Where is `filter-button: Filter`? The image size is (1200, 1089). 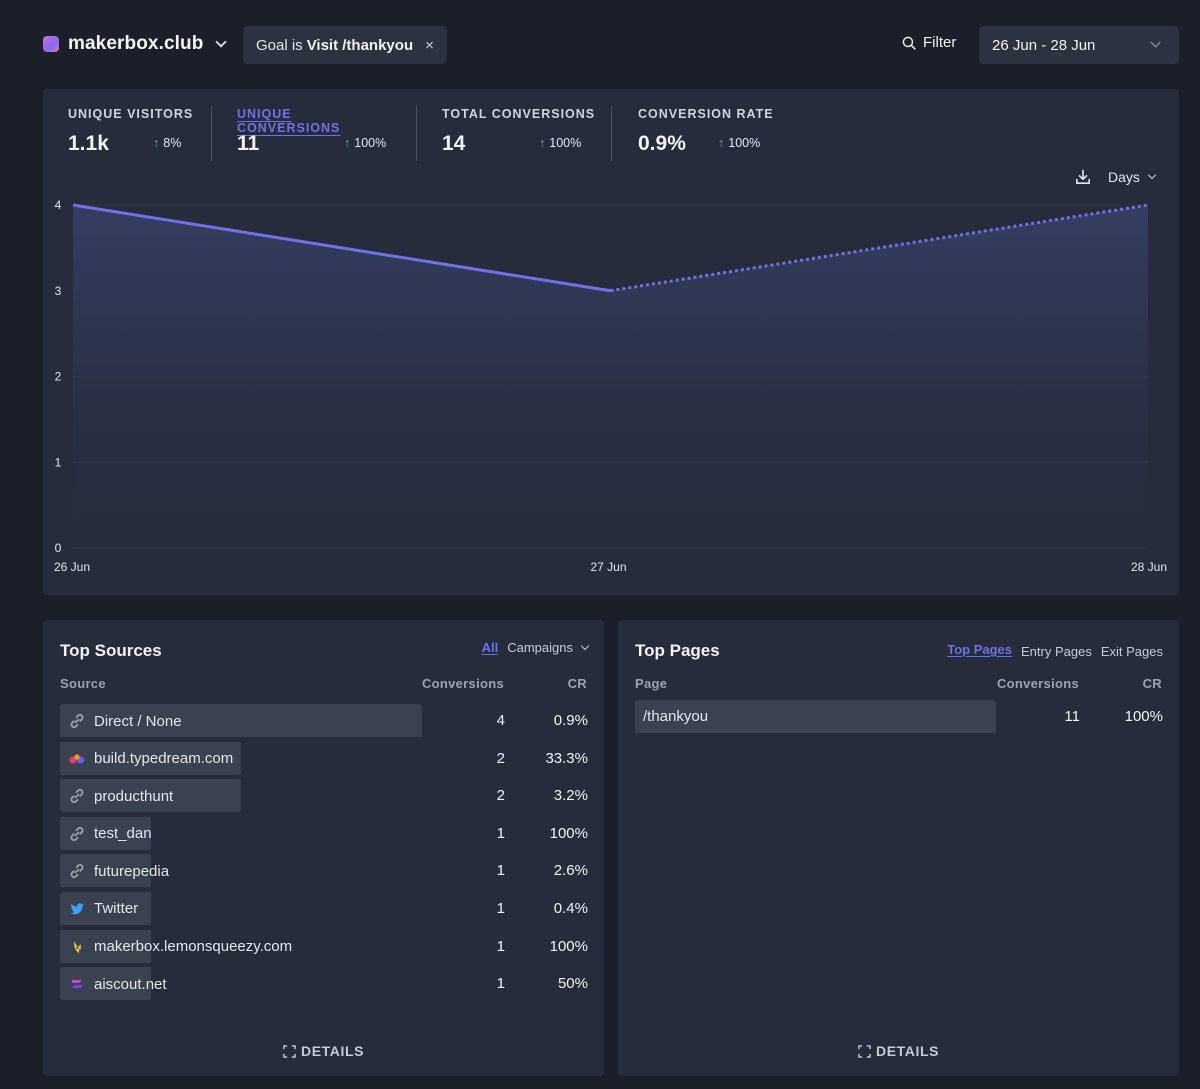 filter-button: Filter is located at coordinates (929, 42).